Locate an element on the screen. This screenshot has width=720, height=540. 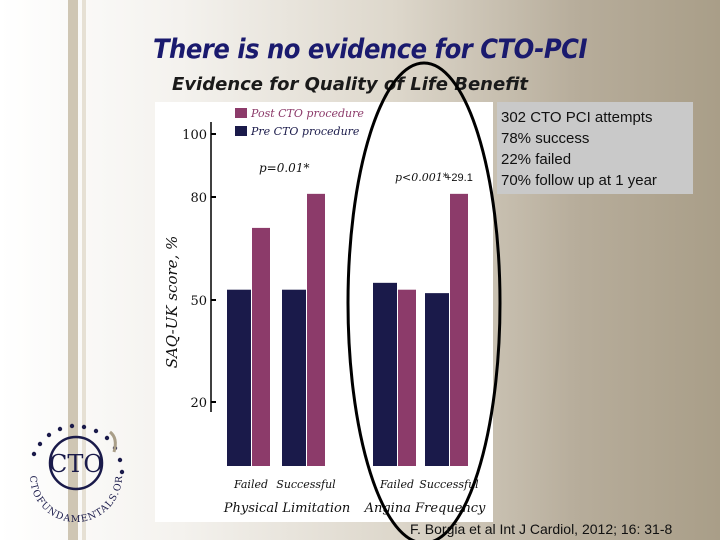
p-value-annotation: p<0.001* is located at coordinates (422, 177).